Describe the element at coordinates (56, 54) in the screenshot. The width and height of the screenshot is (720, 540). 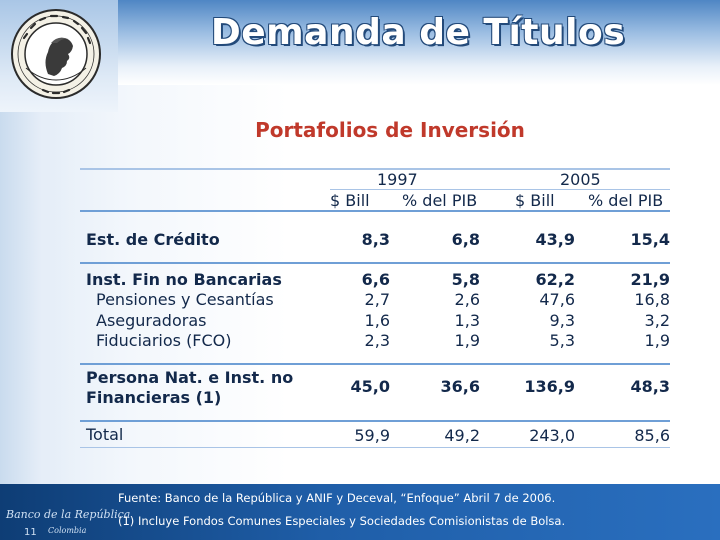
I see `banco-republica-seal-icon` at that location.